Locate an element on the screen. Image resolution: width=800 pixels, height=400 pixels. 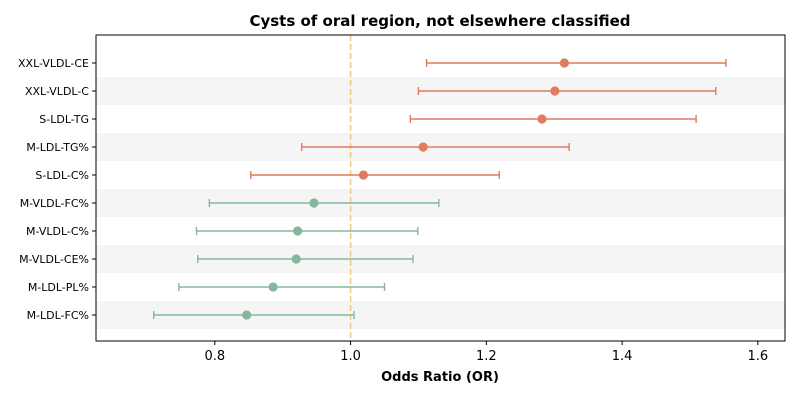
y-tick-label: XXL-VLDL-C is located at coordinates (57, 91).